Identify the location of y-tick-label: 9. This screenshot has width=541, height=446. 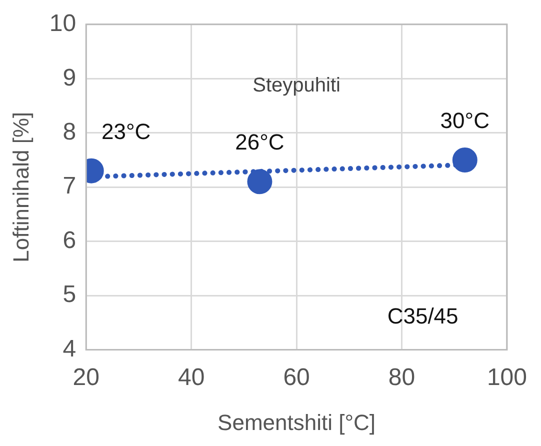
(69, 78).